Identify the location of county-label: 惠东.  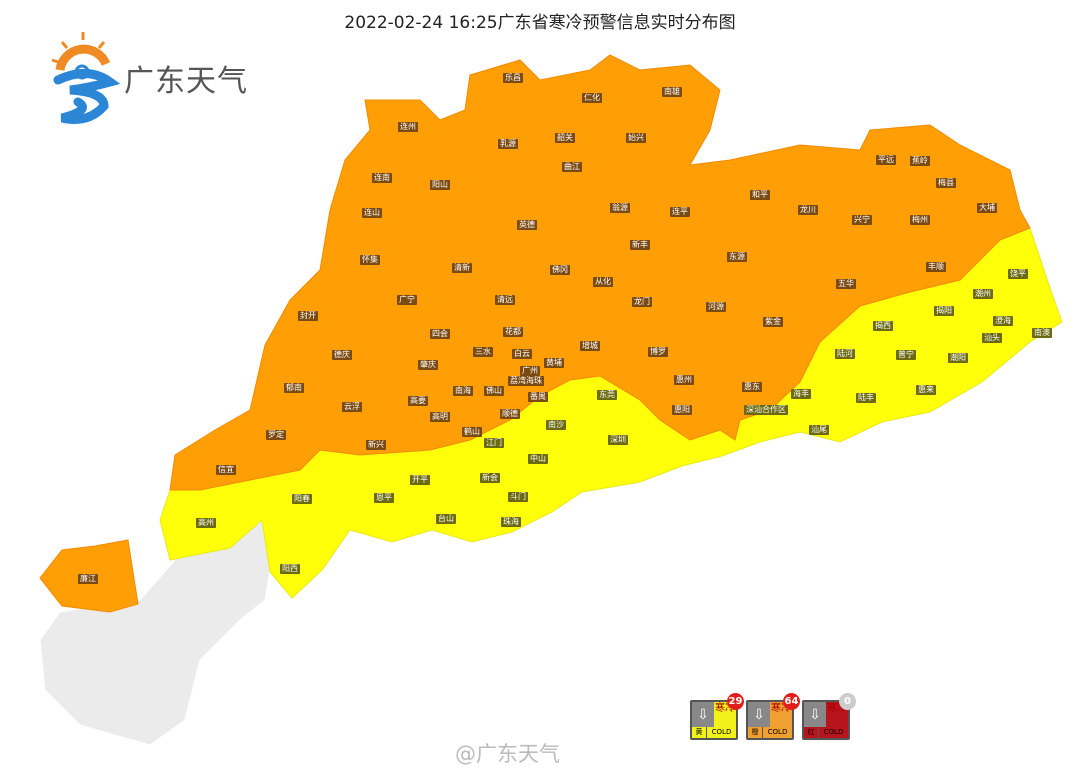
(752, 387).